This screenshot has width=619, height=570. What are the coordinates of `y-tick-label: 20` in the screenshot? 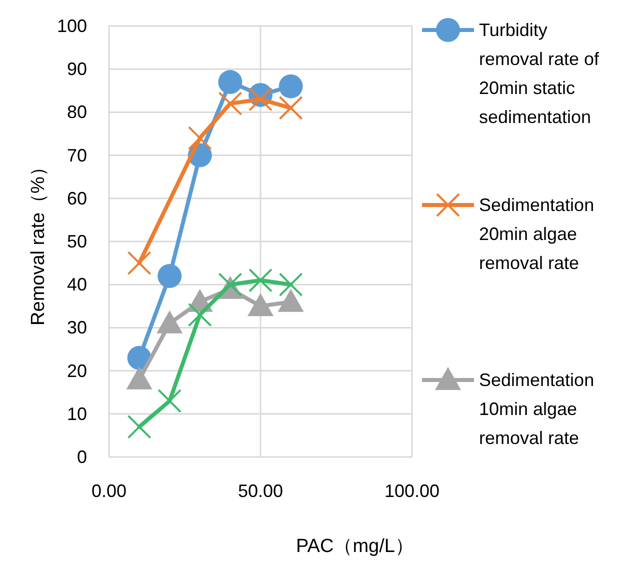 It's located at (76, 370).